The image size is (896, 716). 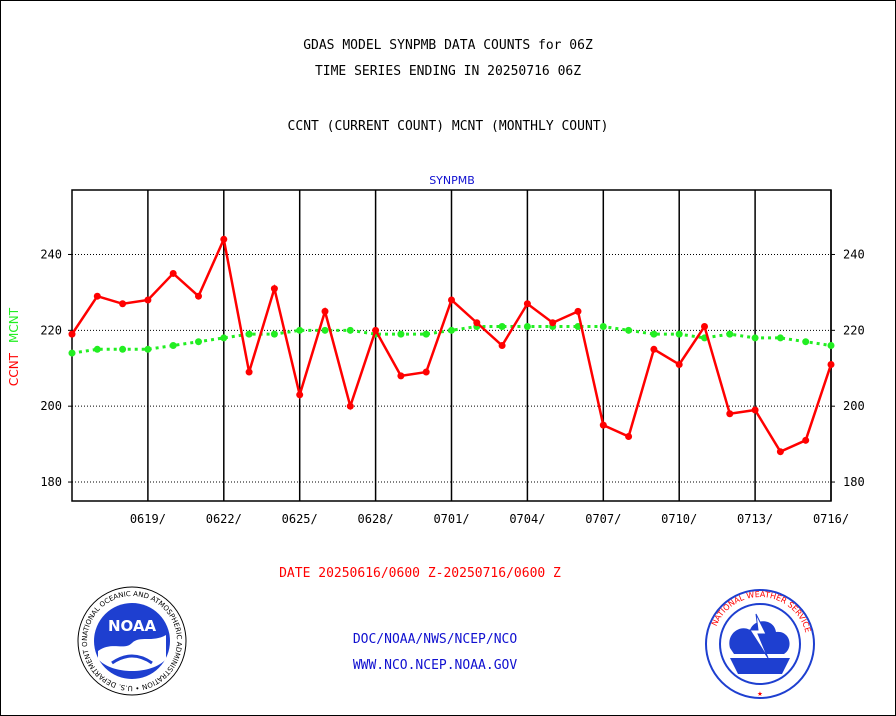 I want to click on y-tick-label-right: 240, so click(x=854, y=254).